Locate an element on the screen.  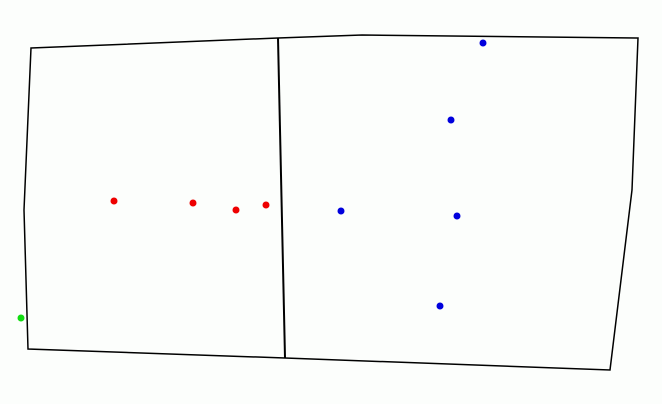
red-point-group is located at coordinates (190, 205).